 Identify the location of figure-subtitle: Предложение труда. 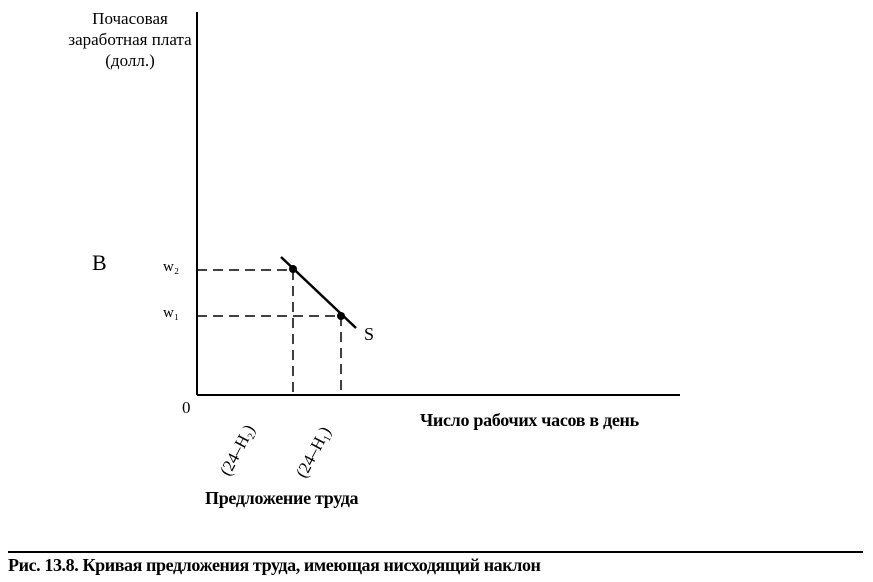
(282, 498).